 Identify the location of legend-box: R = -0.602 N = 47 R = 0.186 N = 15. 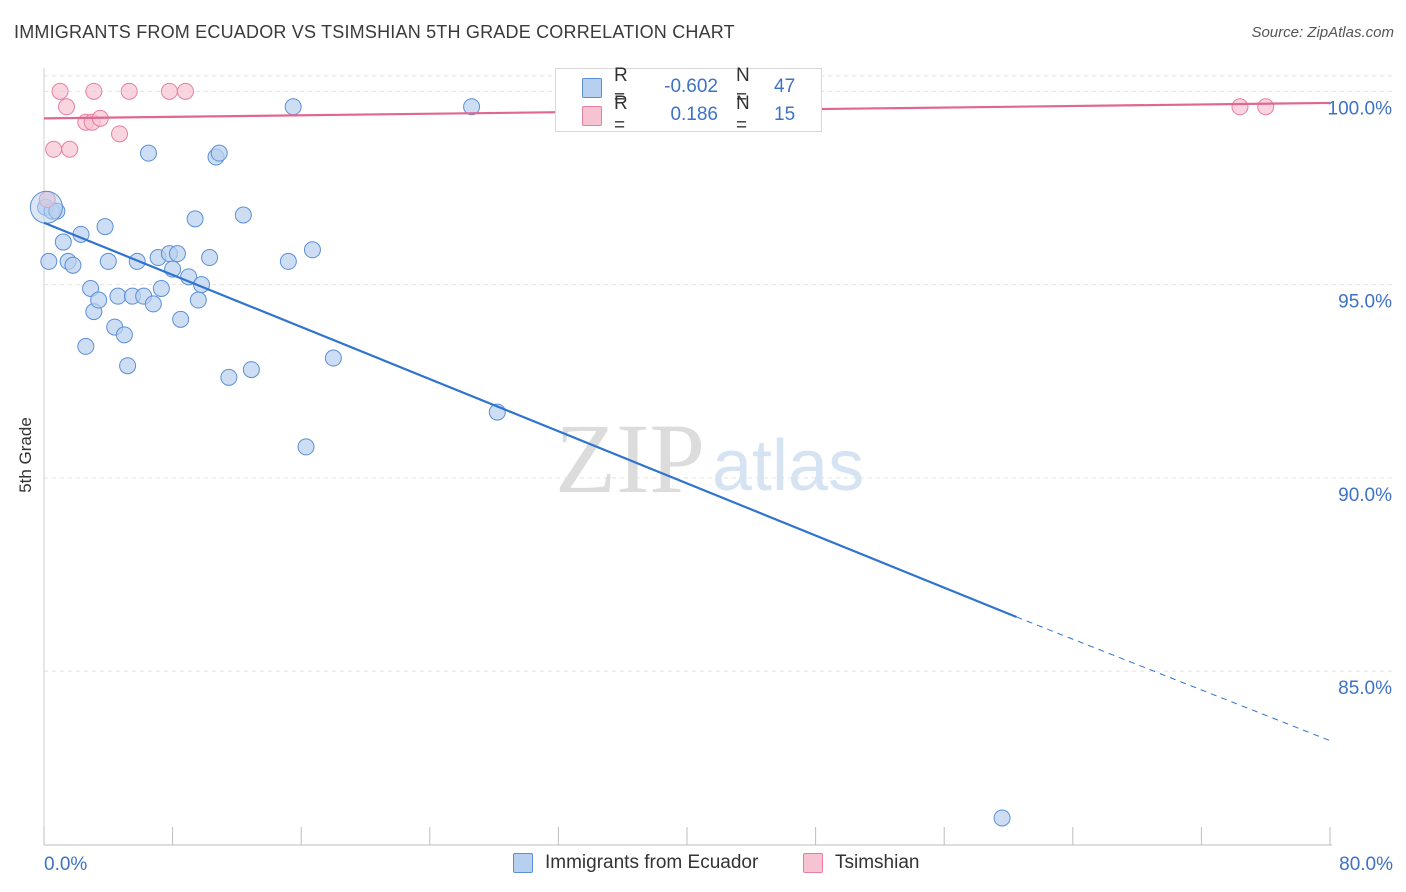
(688, 100).